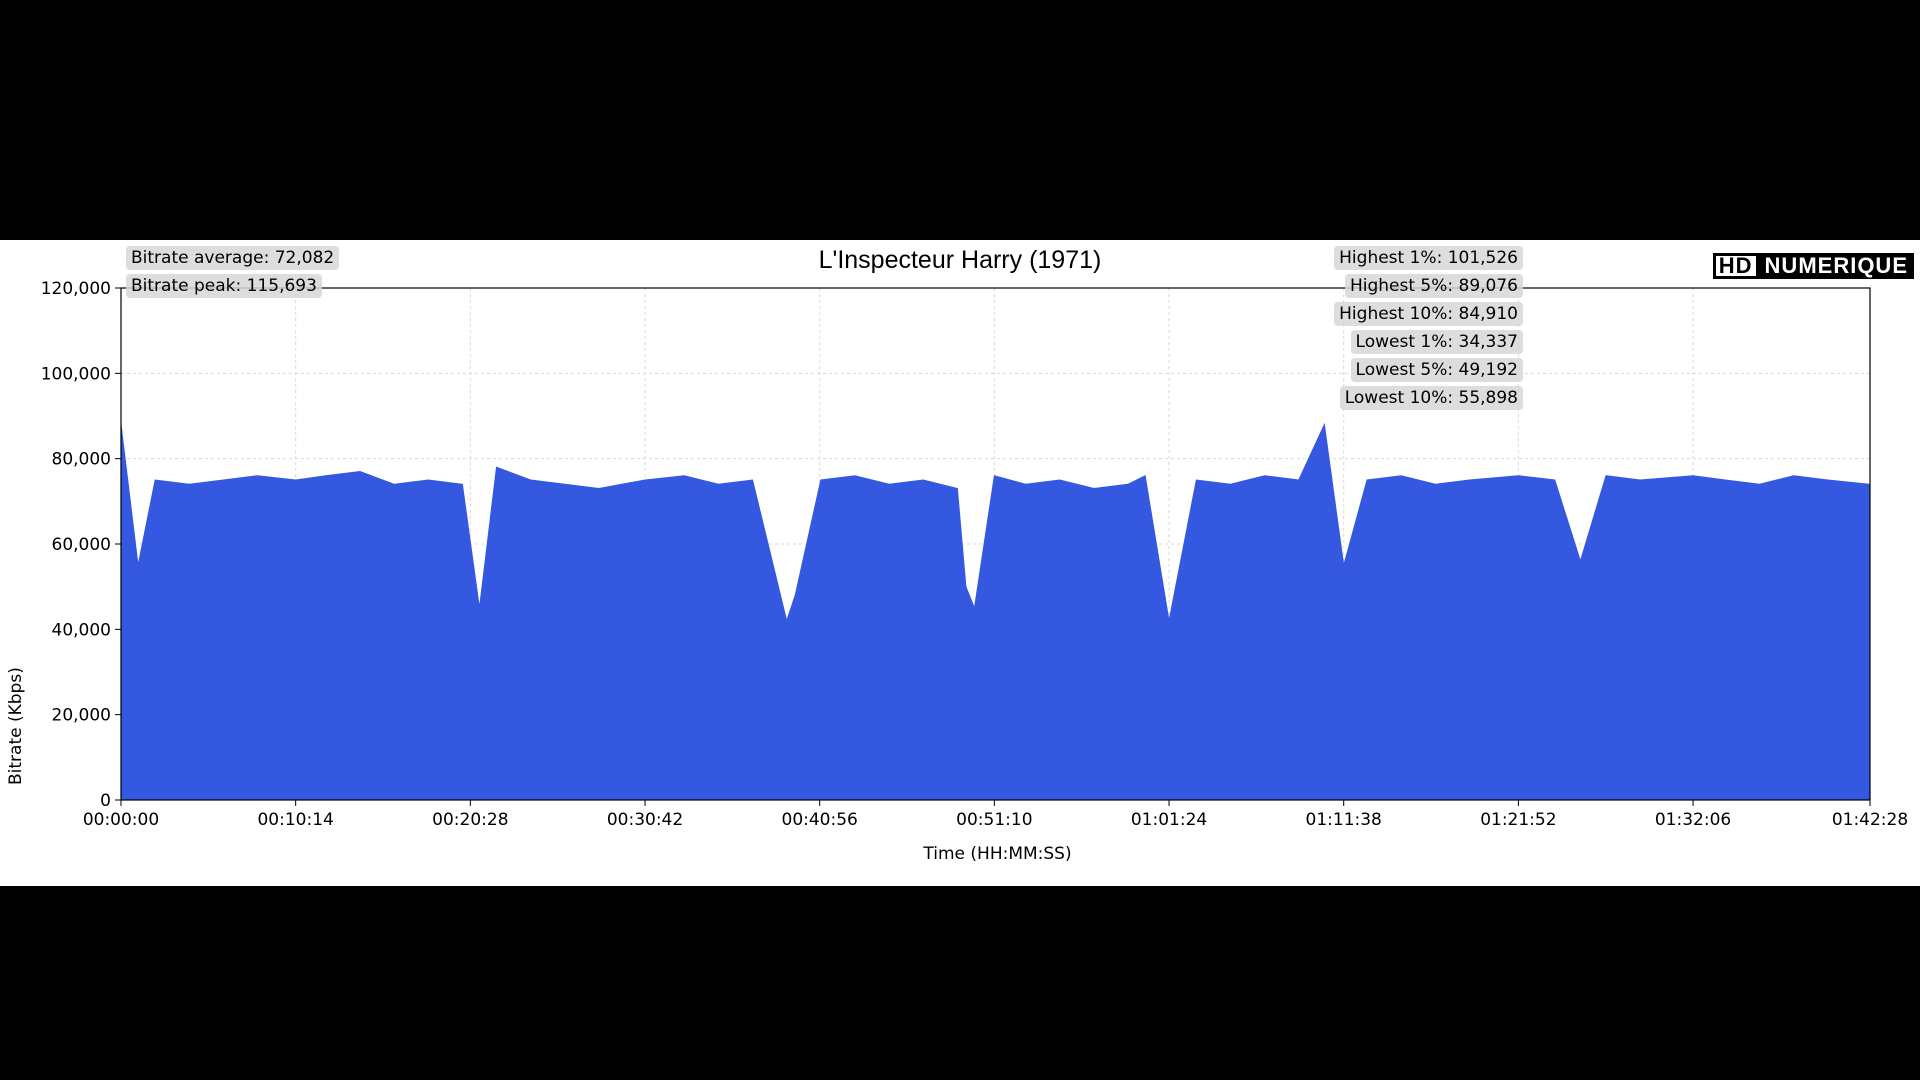 The width and height of the screenshot is (1920, 1080). I want to click on x-tick-label: 00:10:14, so click(295, 820).